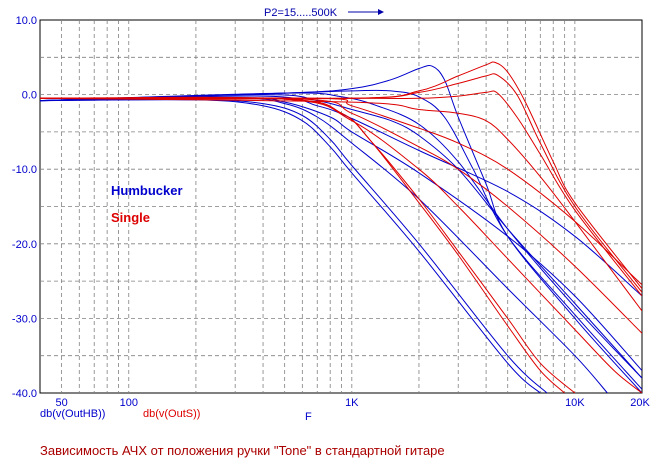 The image size is (667, 472). Describe the element at coordinates (24, 319) in the screenshot. I see `y-tick-label: -30.0` at that location.